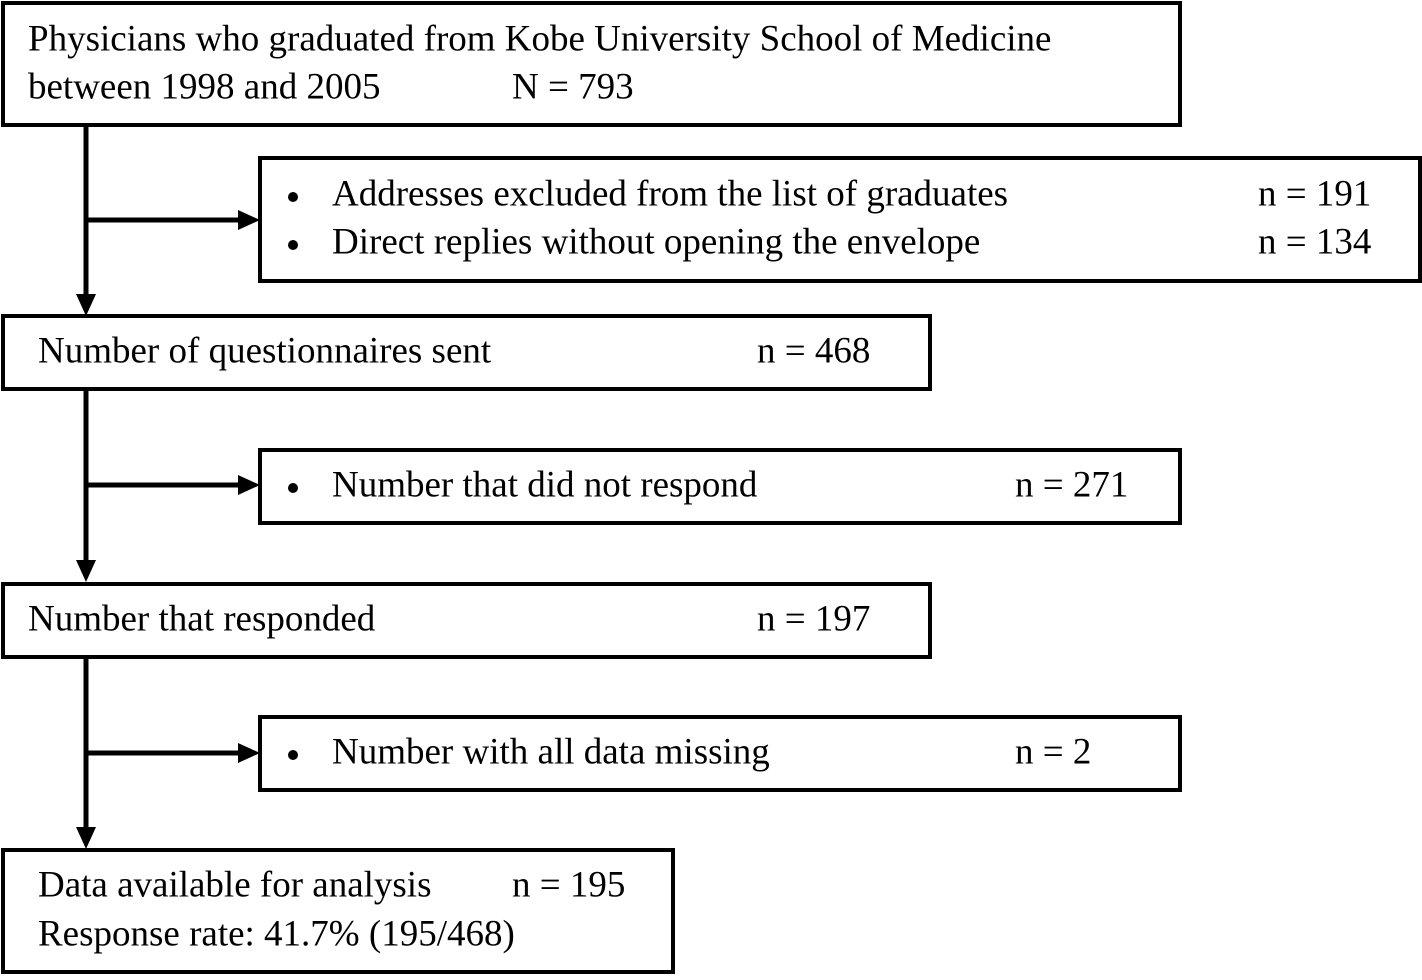  What do you see at coordinates (202, 618) in the screenshot?
I see `box-text: Number that responded` at bounding box center [202, 618].